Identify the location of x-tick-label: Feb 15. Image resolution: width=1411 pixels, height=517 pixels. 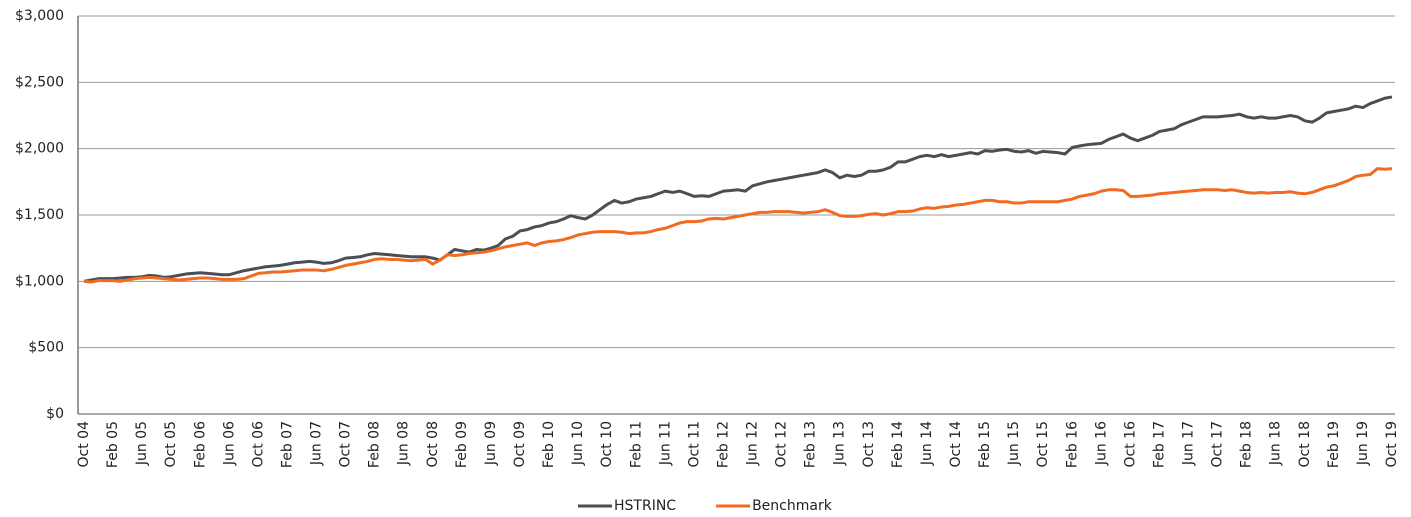
(985, 444).